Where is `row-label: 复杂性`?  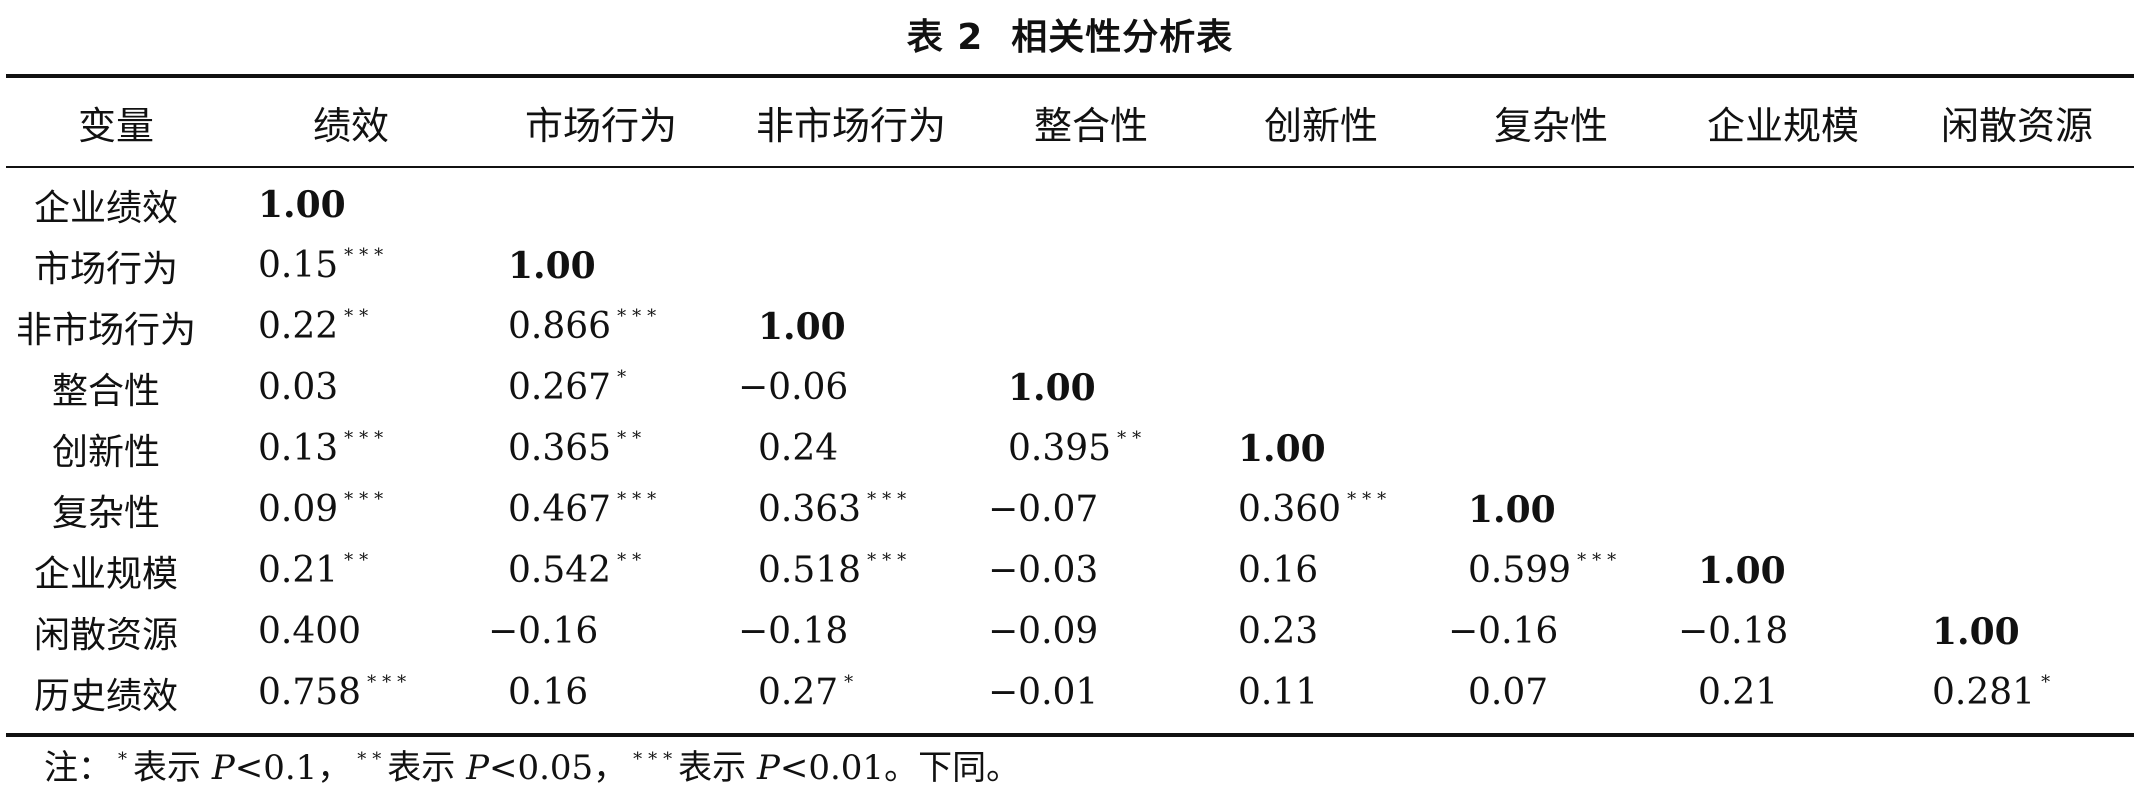
row-label: 复杂性 is located at coordinates (105, 513).